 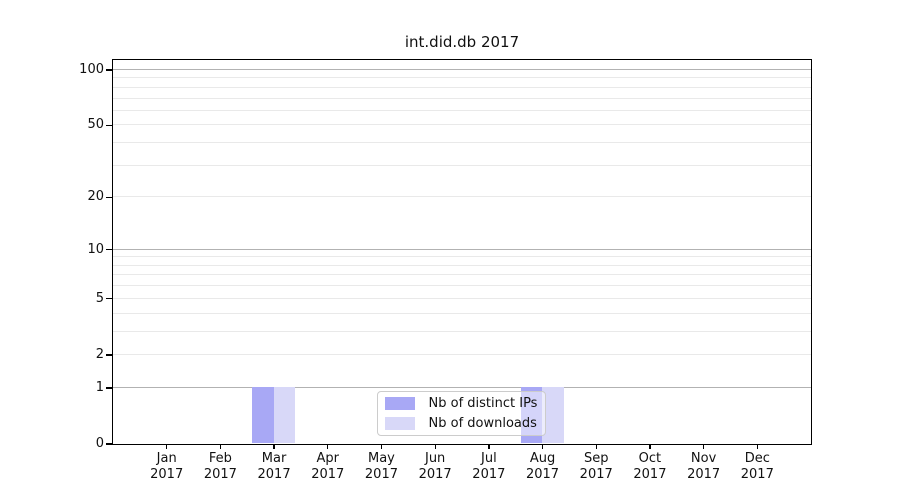 I want to click on x-tick-label-oct: Oct 2017, so click(x=650, y=466).